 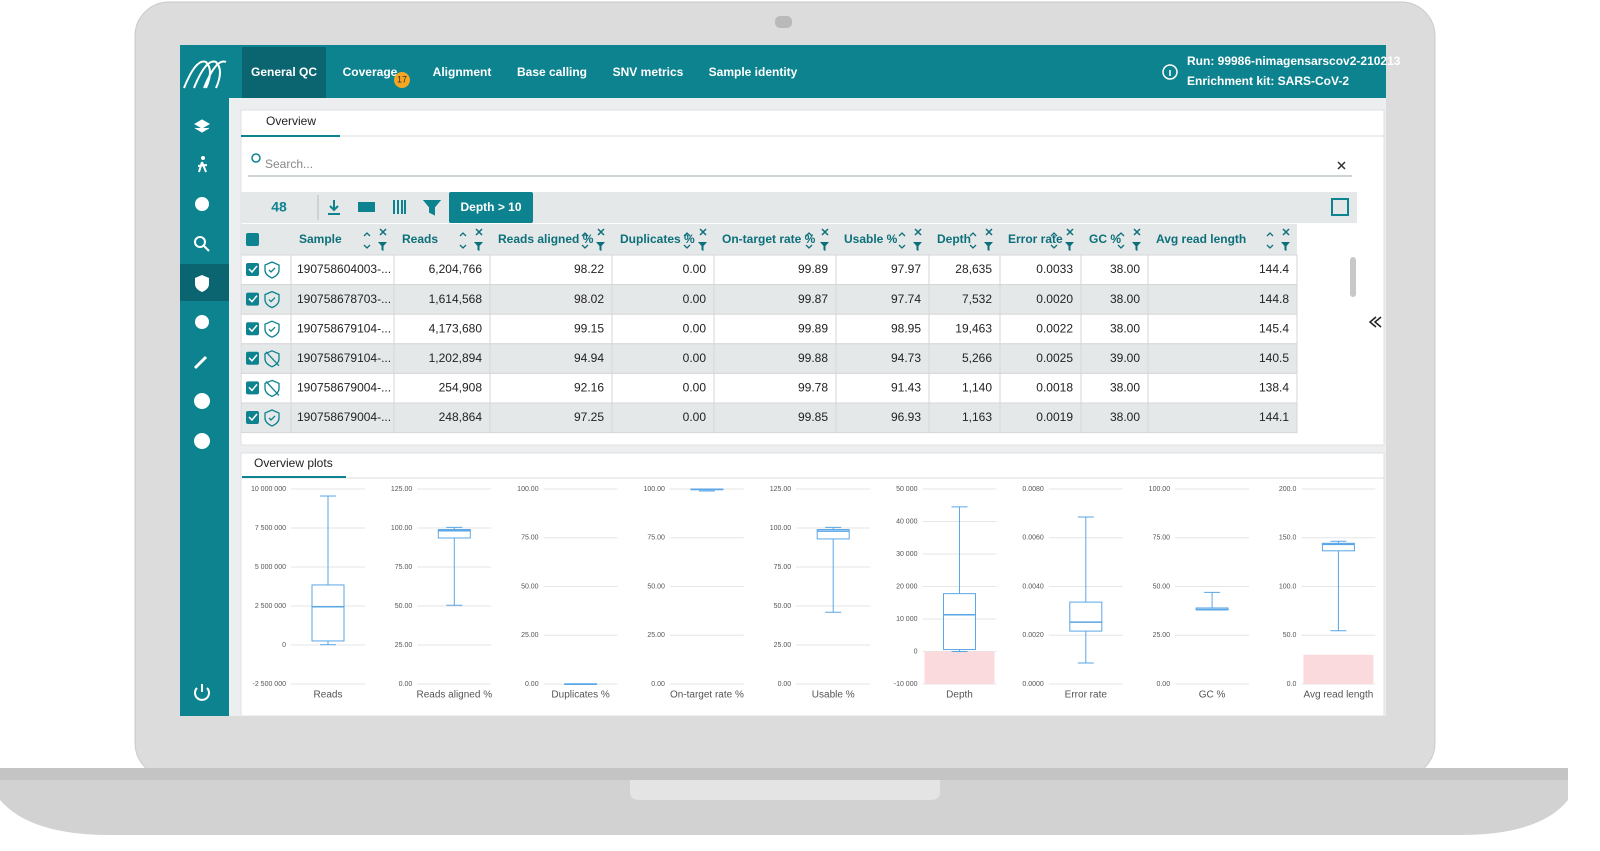 What do you see at coordinates (399, 207) in the screenshot?
I see `columns` at bounding box center [399, 207].